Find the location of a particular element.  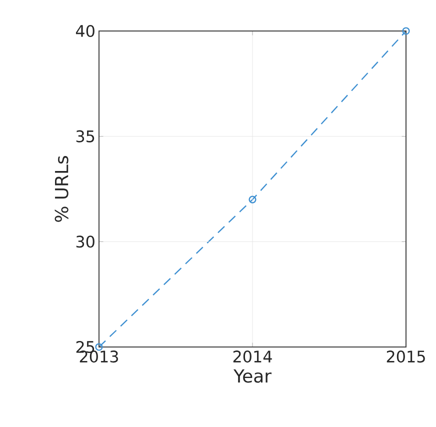

y-axis-title: % URLs is located at coordinates (61, 189).